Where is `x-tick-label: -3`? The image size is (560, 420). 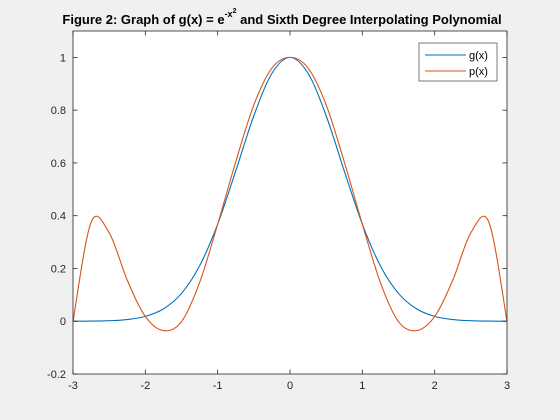
x-tick-label: -3 is located at coordinates (73, 386).